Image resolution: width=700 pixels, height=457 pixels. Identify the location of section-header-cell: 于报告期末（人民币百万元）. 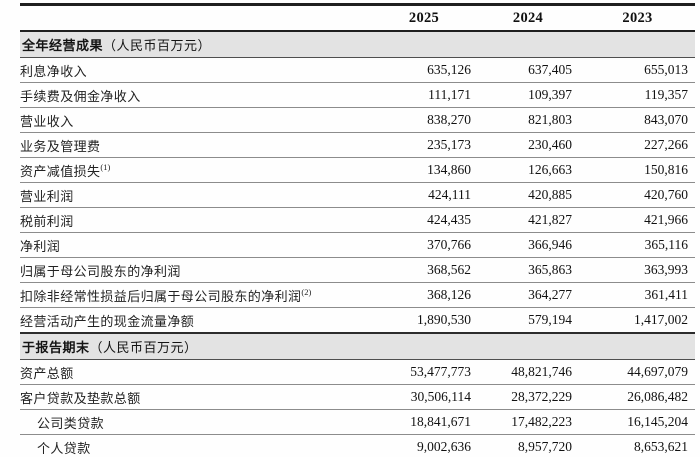
(357, 346).